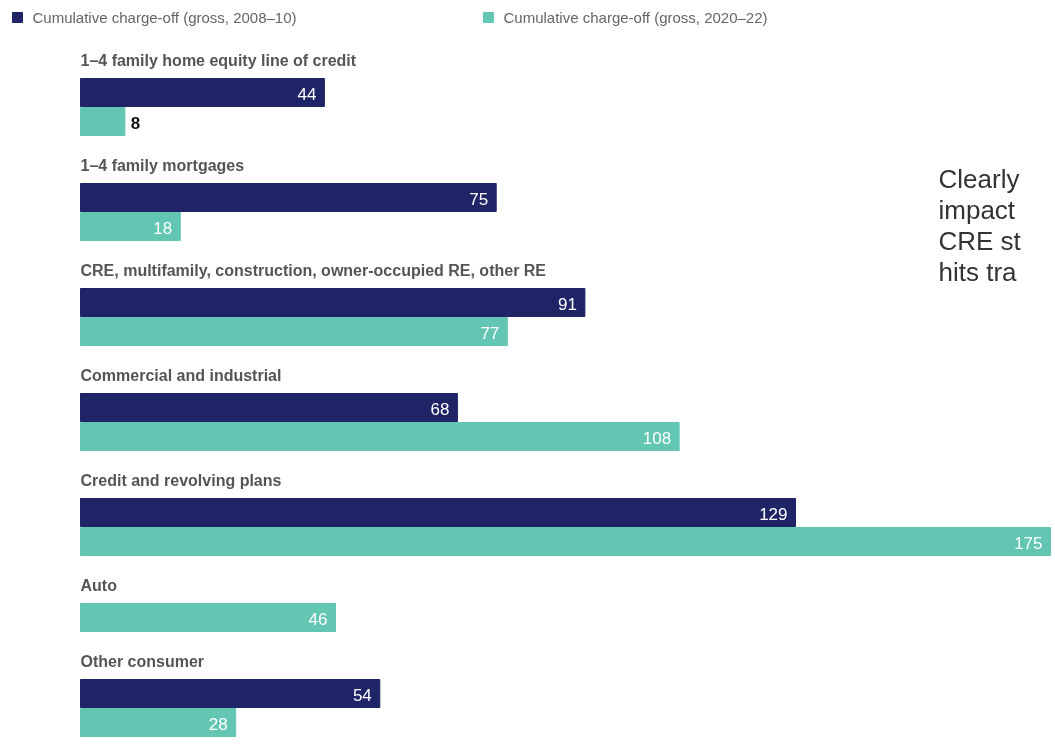  I want to click on y-tick-label: 1–4 family home equity line of credit, so click(218, 60).